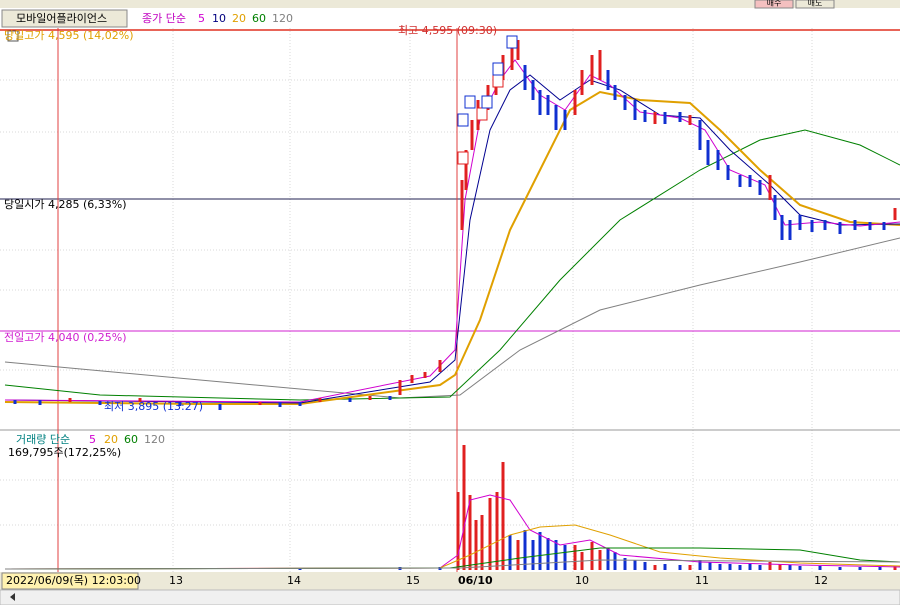  I want to click on indicator-name: 모바일어플라이언스, so click(61, 18).